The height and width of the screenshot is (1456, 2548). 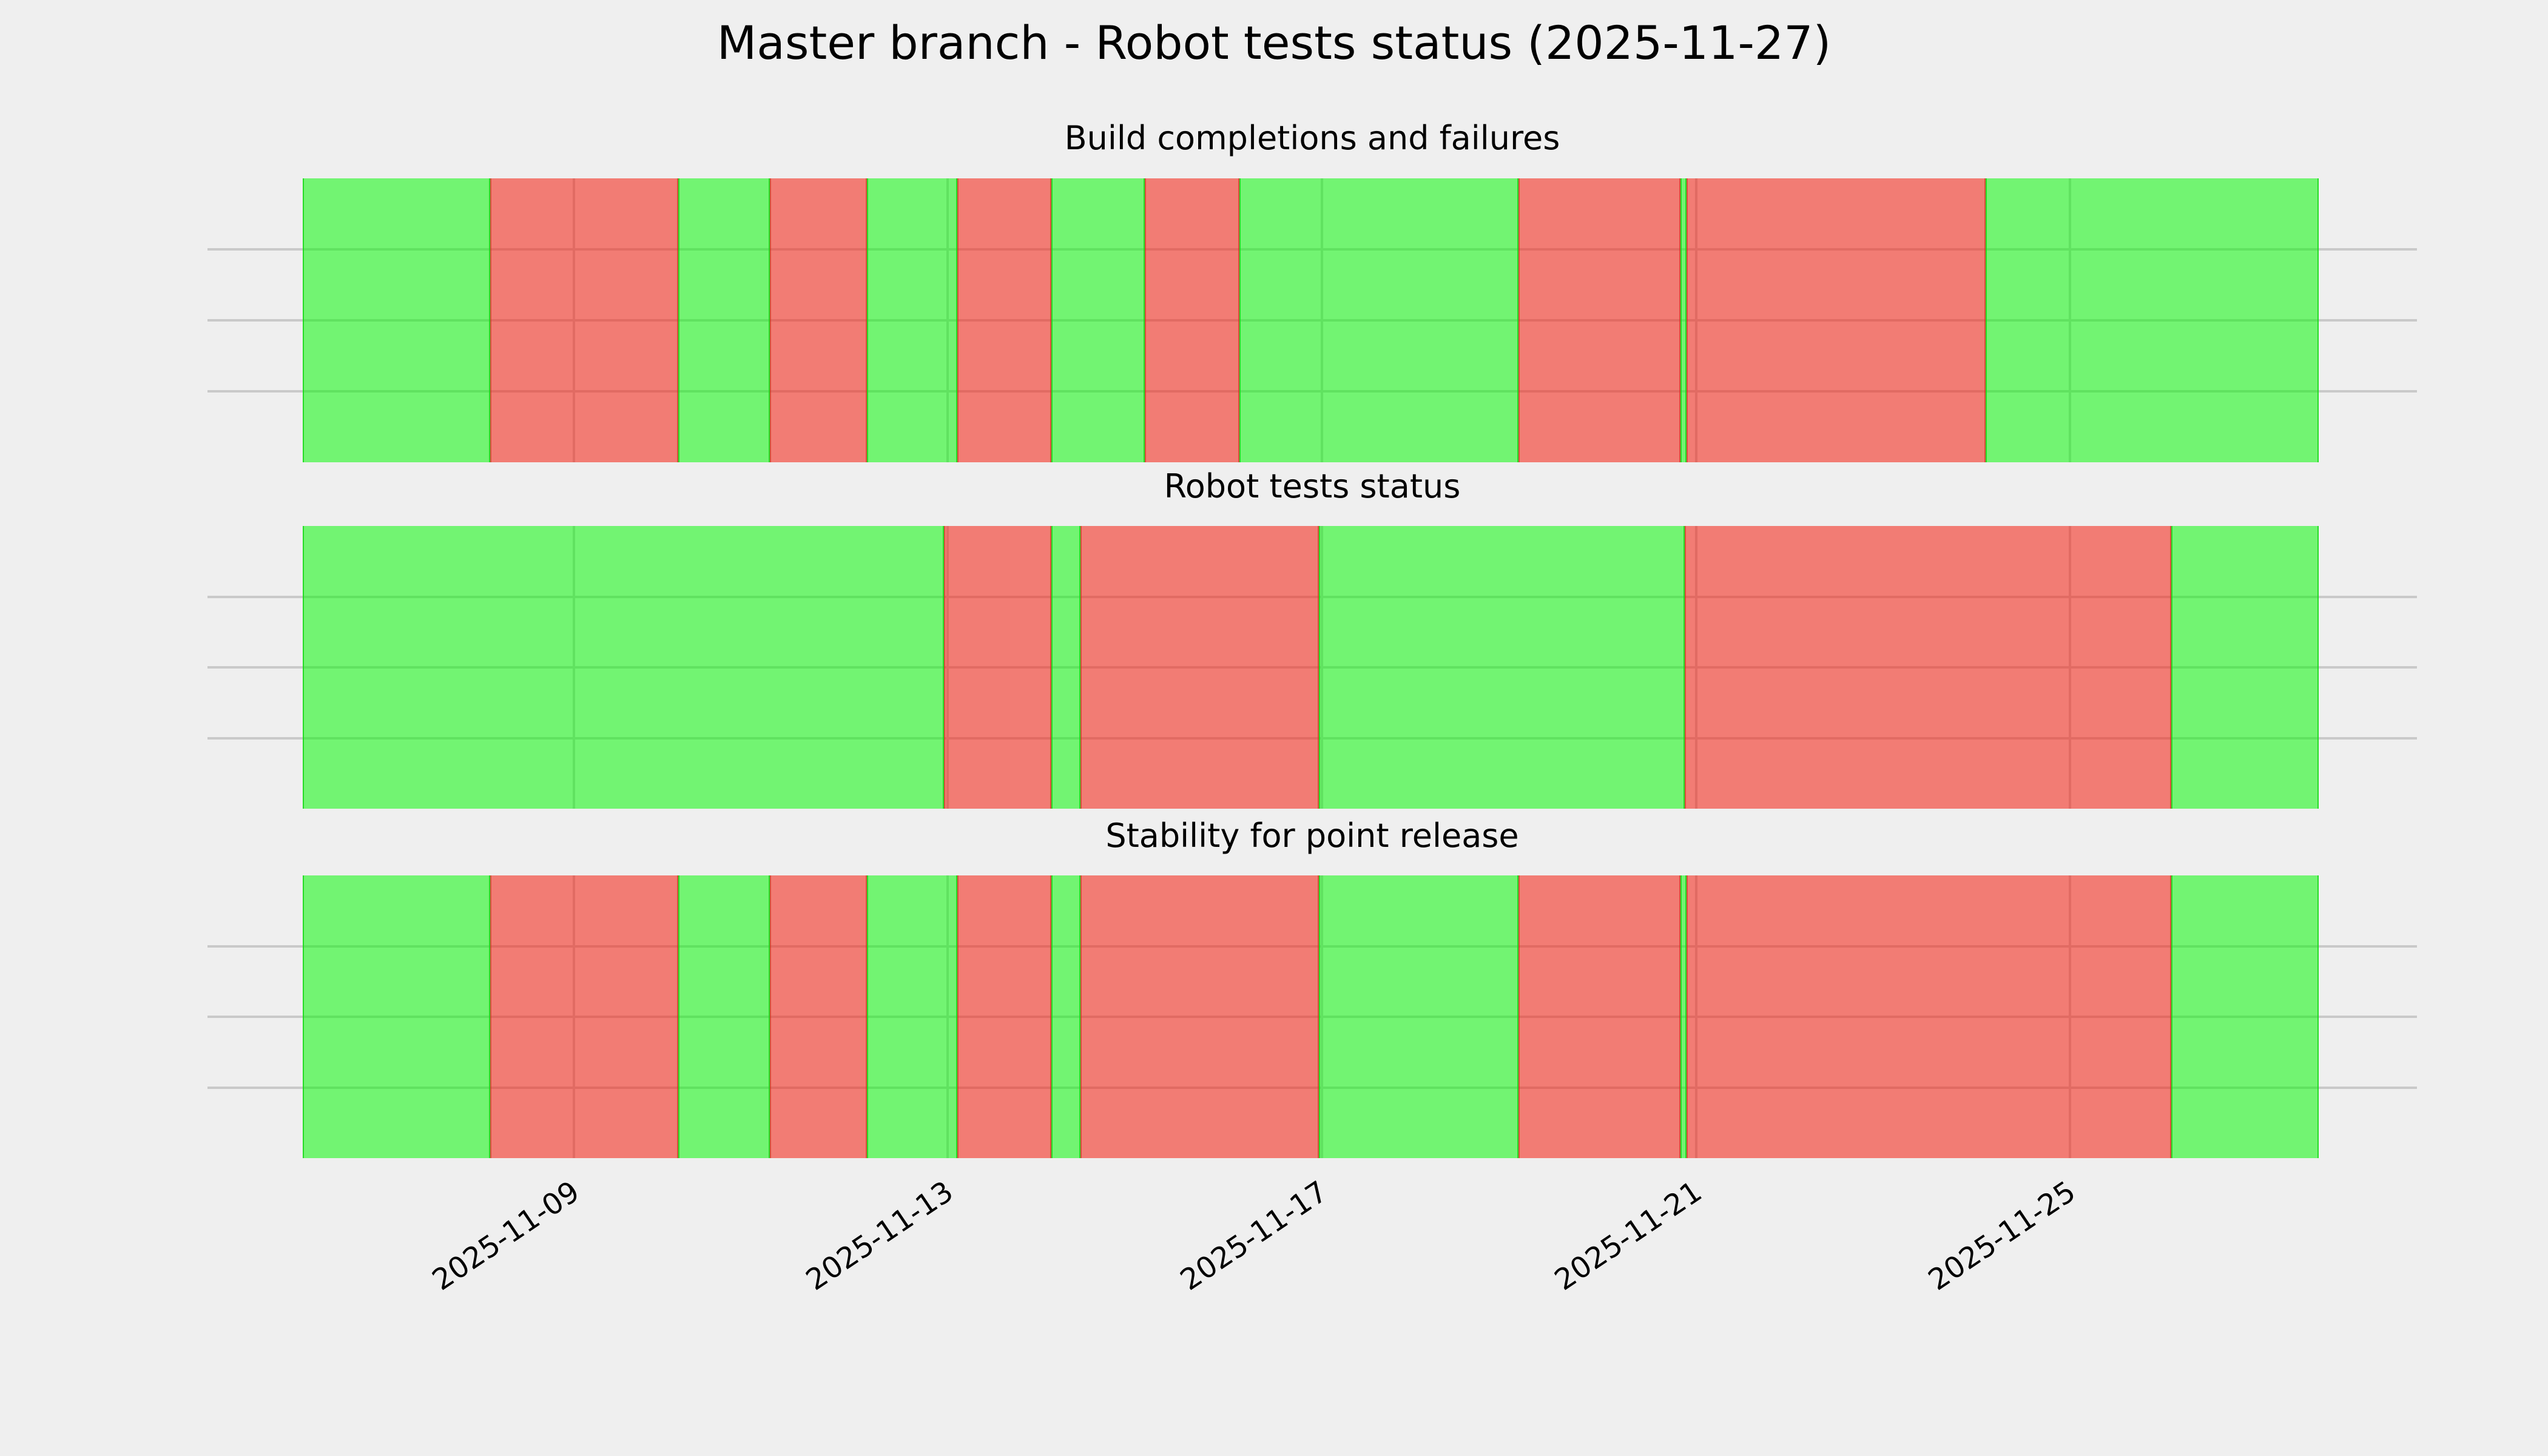 What do you see at coordinates (1312, 486) in the screenshot?
I see `subplot-title-robot-tests: Robot tests status` at bounding box center [1312, 486].